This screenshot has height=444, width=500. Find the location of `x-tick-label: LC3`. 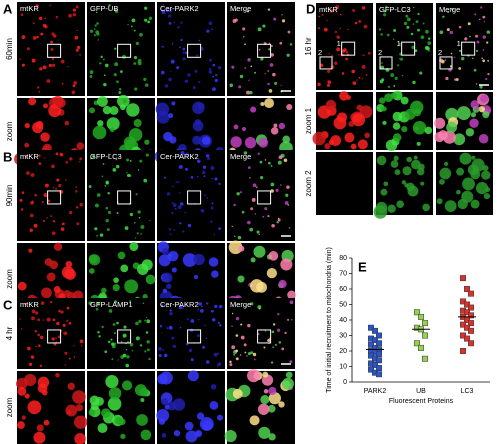

x-tick-label: LC3 is located at coordinates (467, 391).